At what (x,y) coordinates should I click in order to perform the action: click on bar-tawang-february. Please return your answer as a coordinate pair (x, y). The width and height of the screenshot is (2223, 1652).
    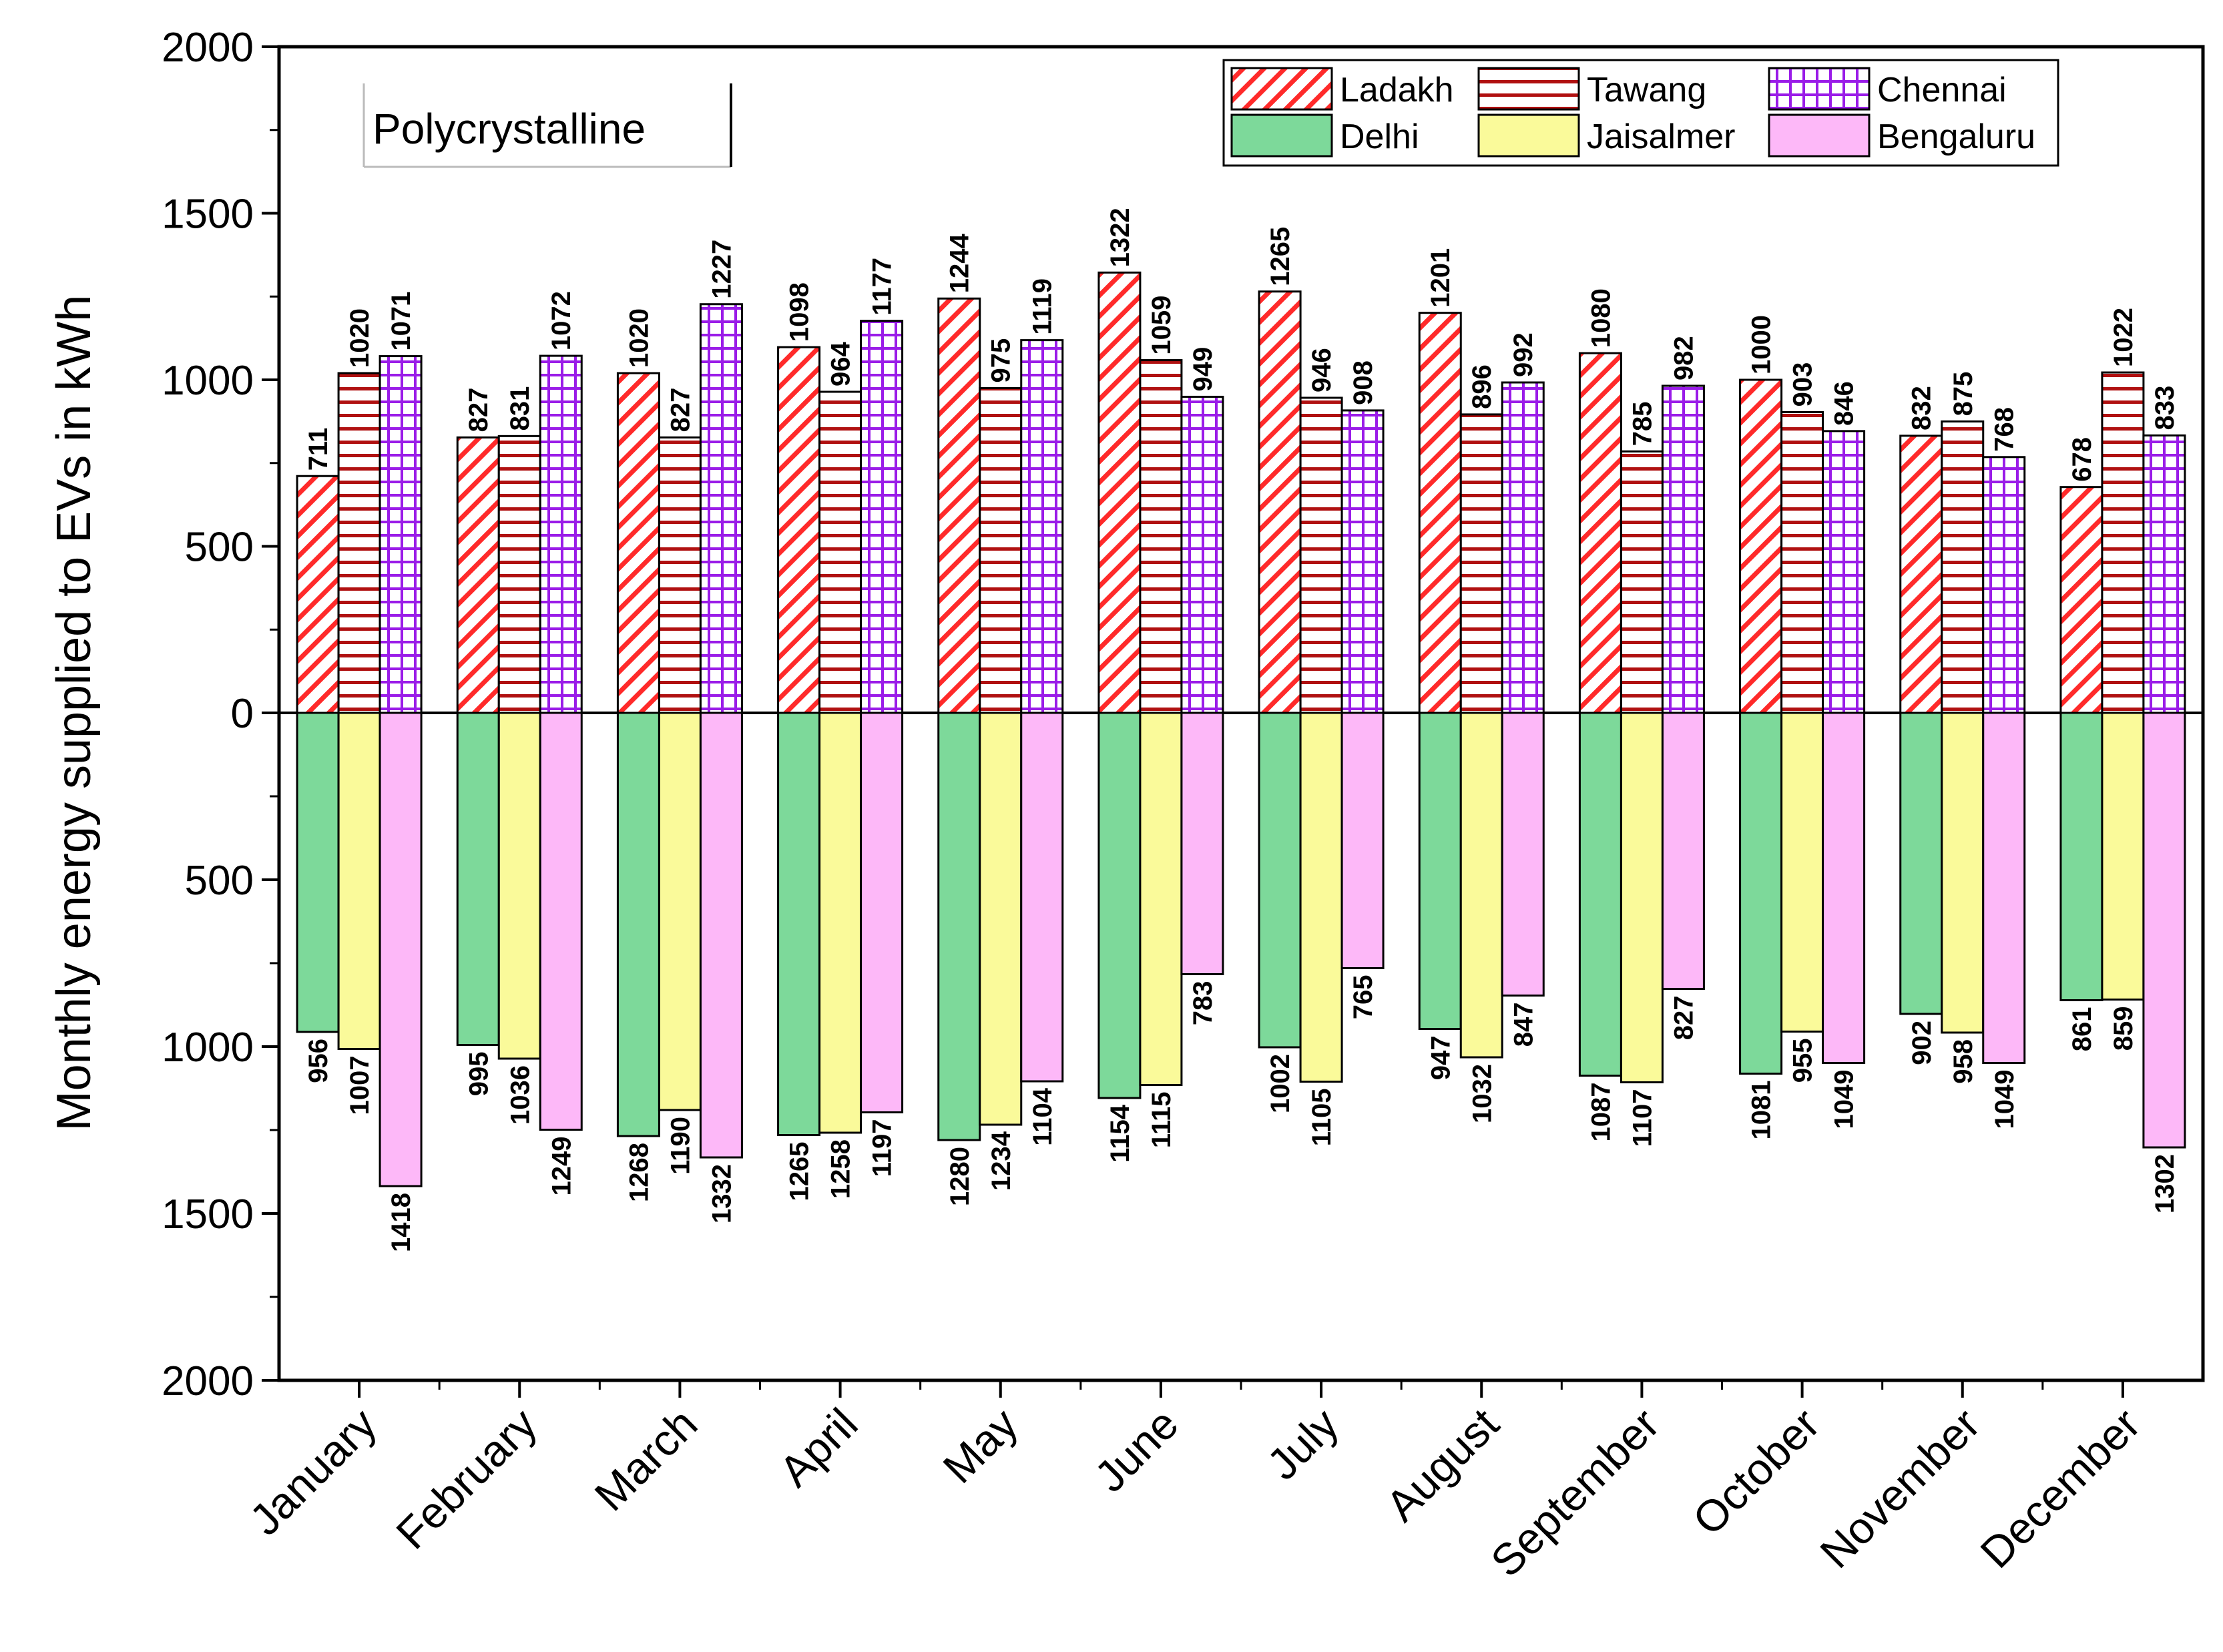
    Looking at the image, I should click on (519, 574).